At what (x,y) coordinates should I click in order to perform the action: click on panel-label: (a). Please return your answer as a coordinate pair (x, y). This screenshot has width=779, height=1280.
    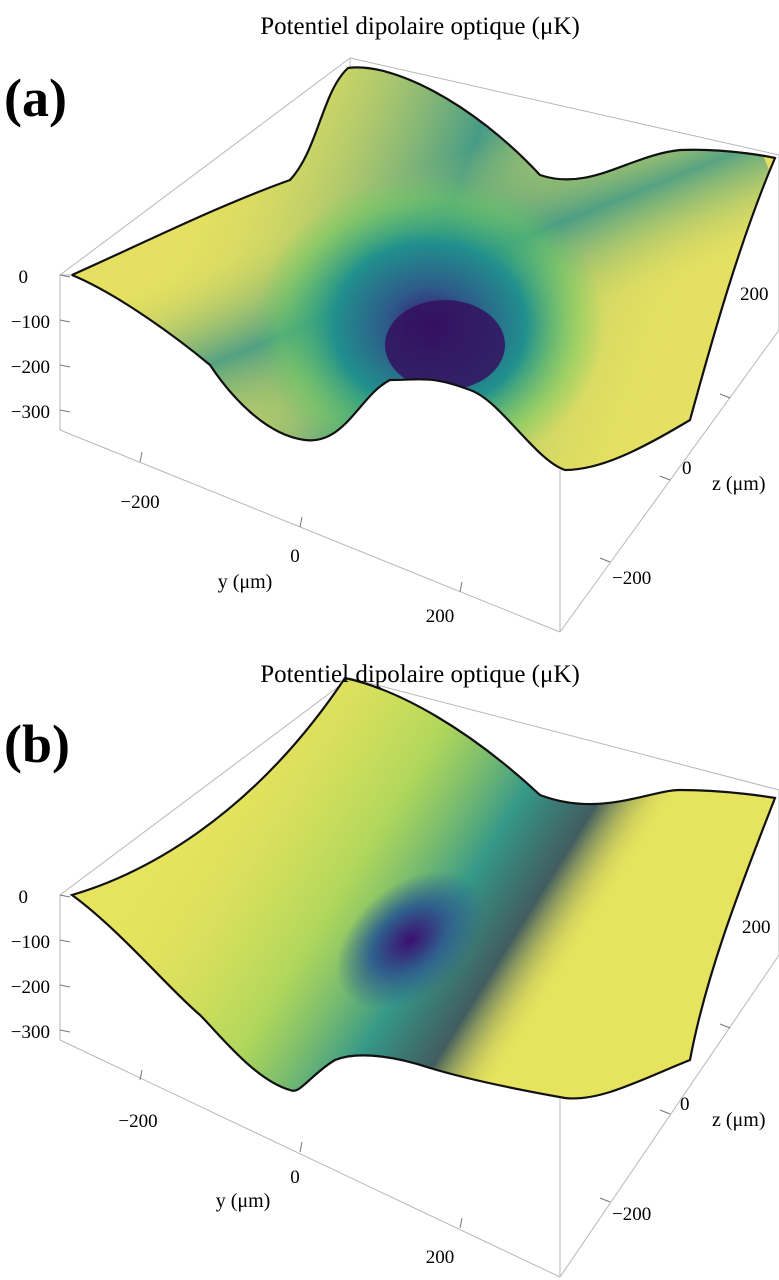
    Looking at the image, I should click on (35, 98).